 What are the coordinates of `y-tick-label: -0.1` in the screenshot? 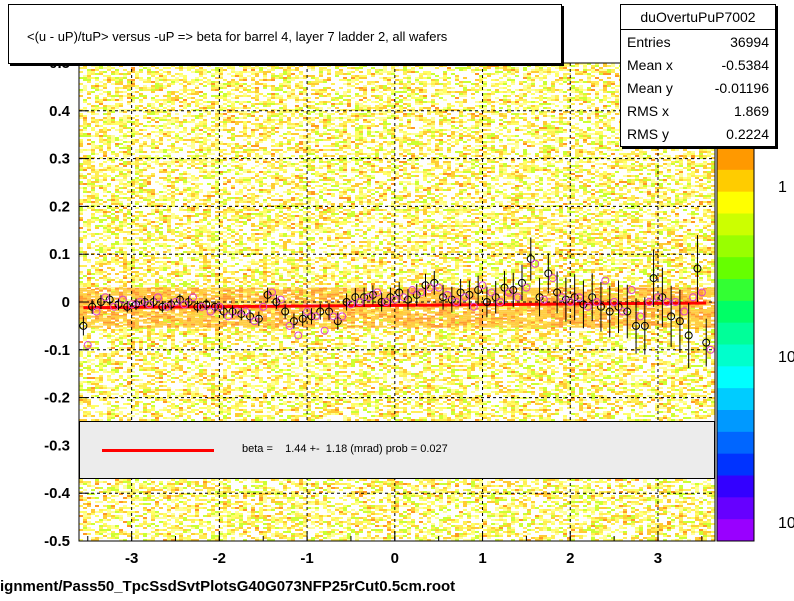 It's located at (57, 350).